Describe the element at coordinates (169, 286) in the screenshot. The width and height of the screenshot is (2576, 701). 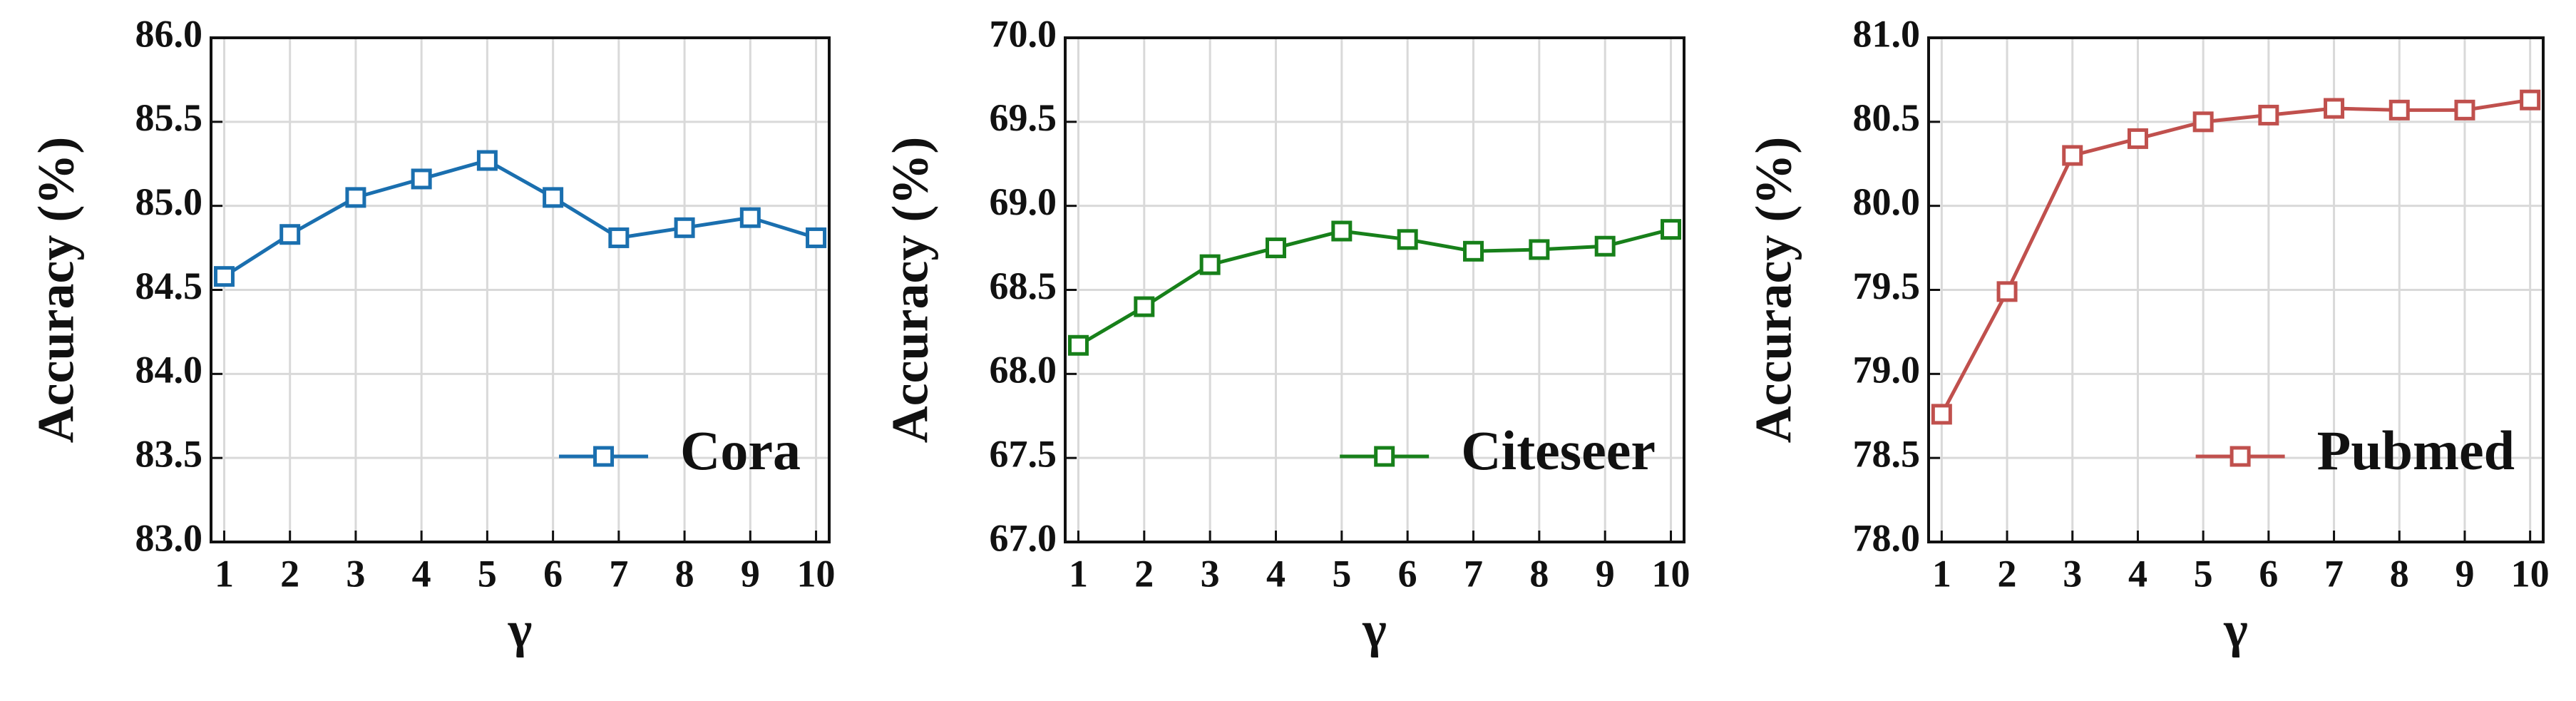
I see `y-tick-label: 84.5` at that location.